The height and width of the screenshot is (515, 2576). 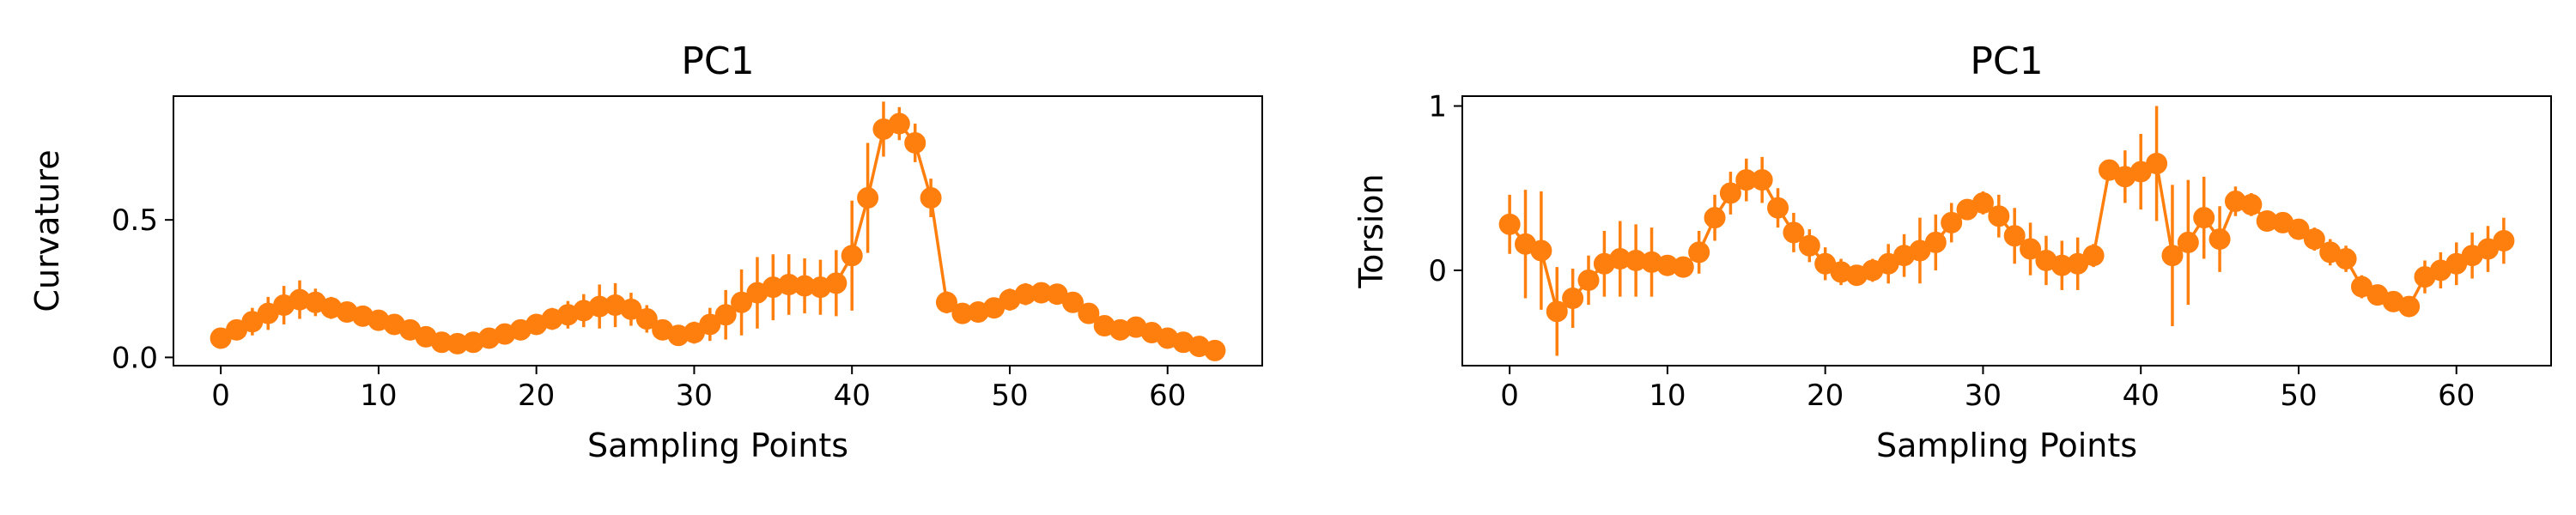 I want to click on y-tick-label: 0, so click(x=1437, y=271).